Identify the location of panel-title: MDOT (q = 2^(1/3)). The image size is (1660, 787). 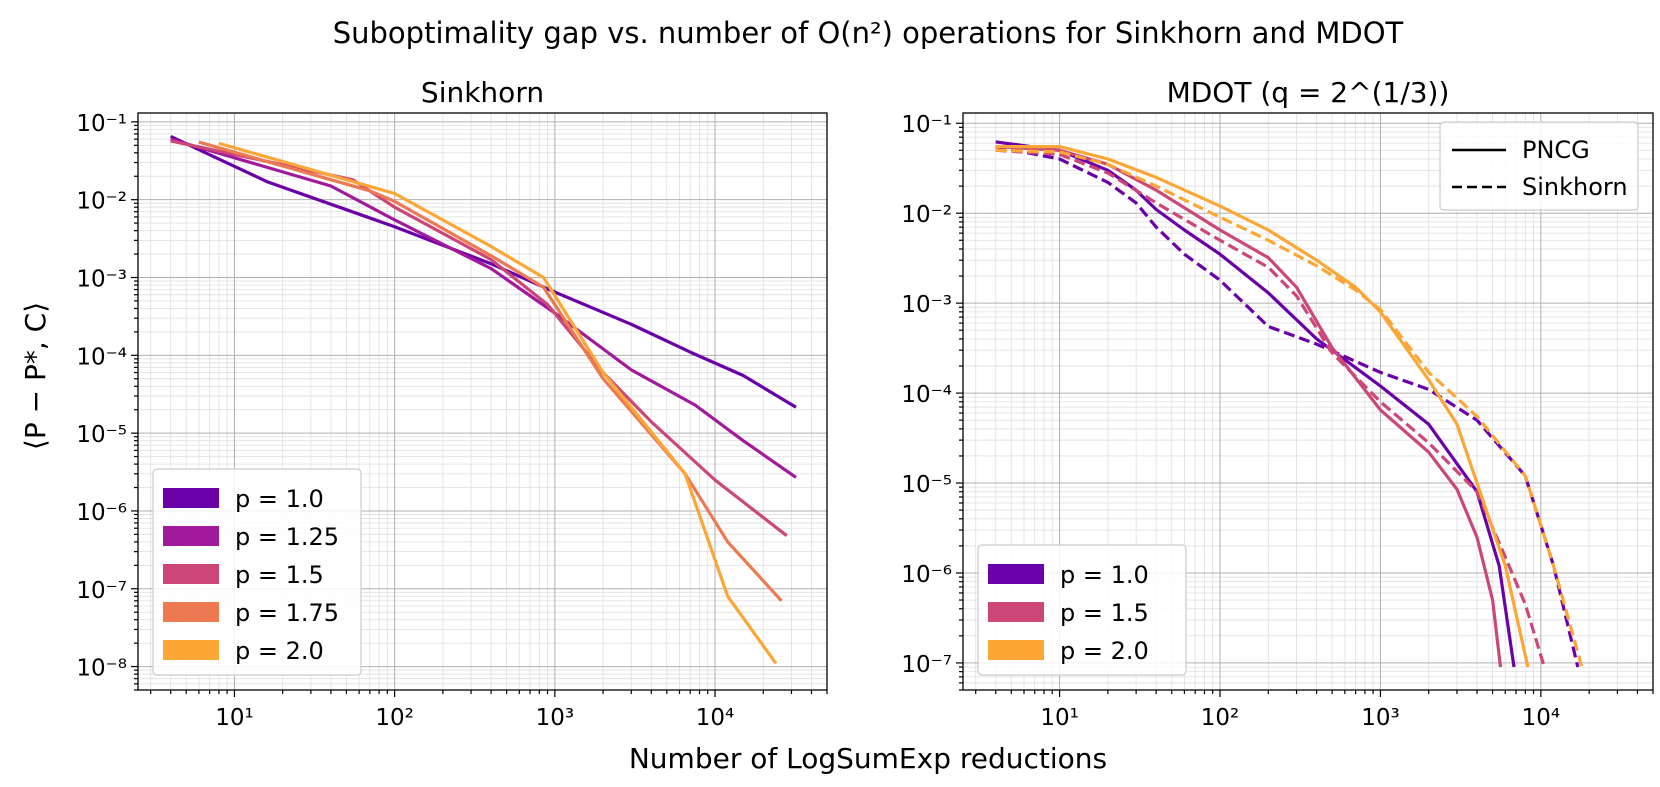
(1308, 92).